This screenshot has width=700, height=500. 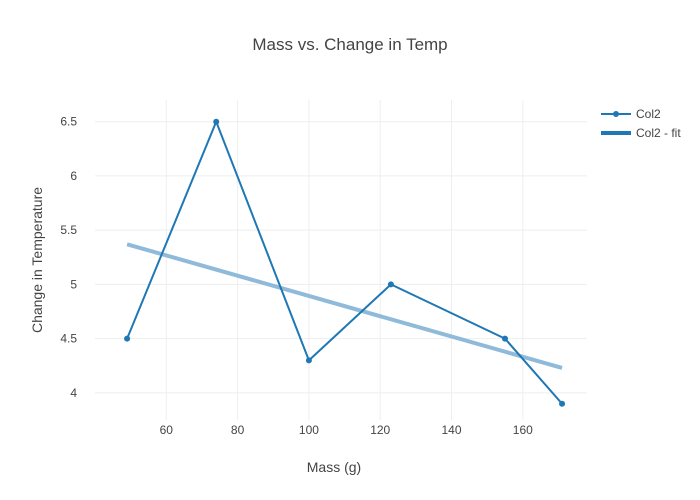 What do you see at coordinates (68, 230) in the screenshot?
I see `y-tick-label-3: 5.5` at bounding box center [68, 230].